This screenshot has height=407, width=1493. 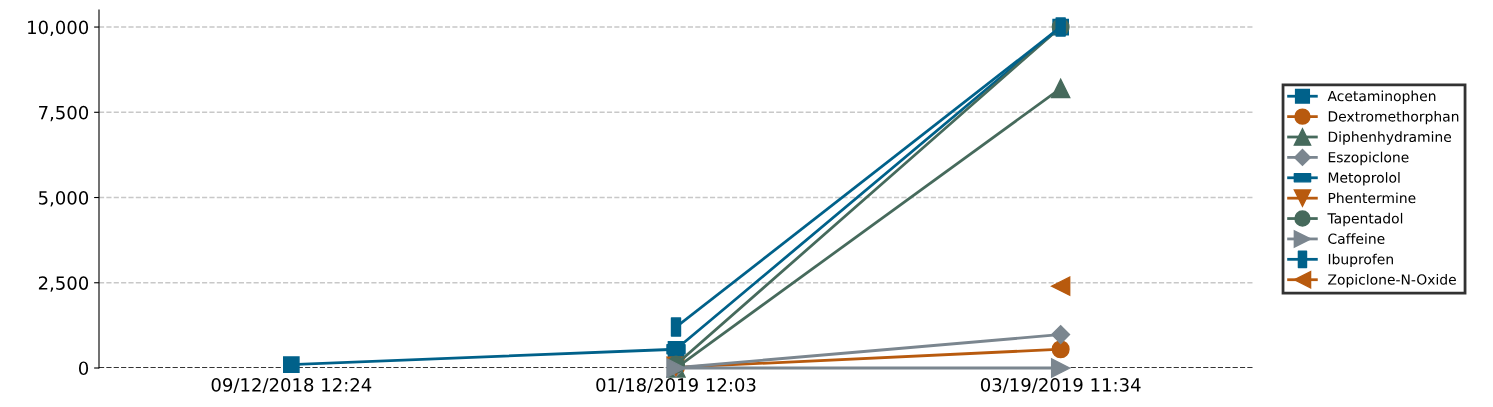 What do you see at coordinates (63, 198) in the screenshot?
I see `y-tick-label: 5,000` at bounding box center [63, 198].